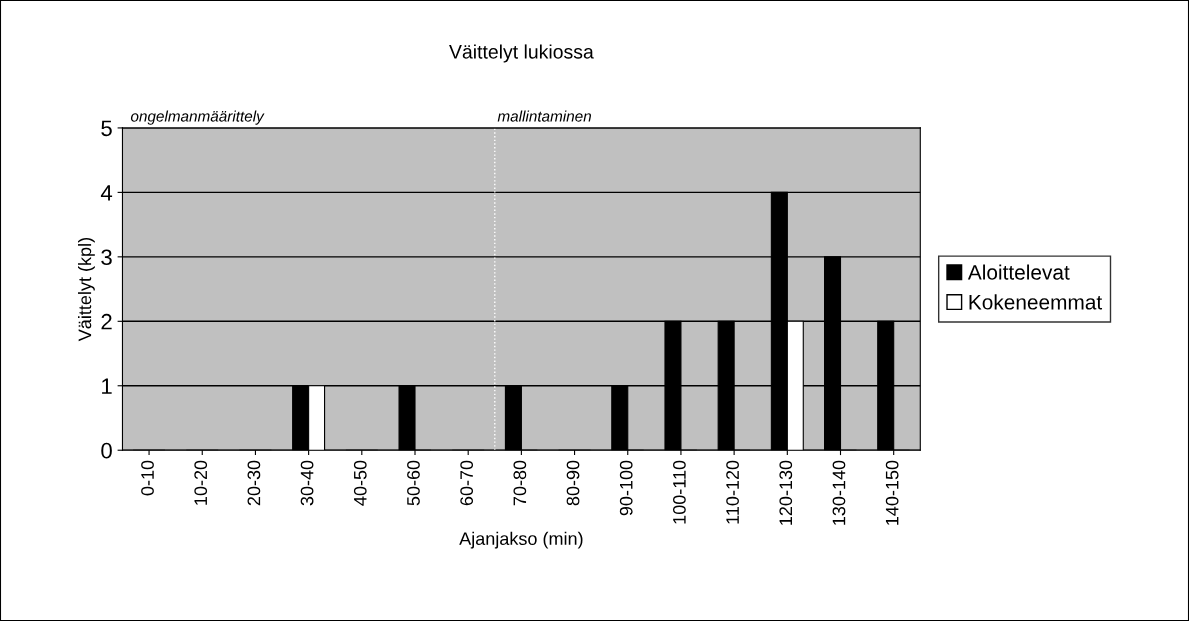 This screenshot has height=621, width=1189. I want to click on ref-line-label: mallintaminen, so click(544, 116).